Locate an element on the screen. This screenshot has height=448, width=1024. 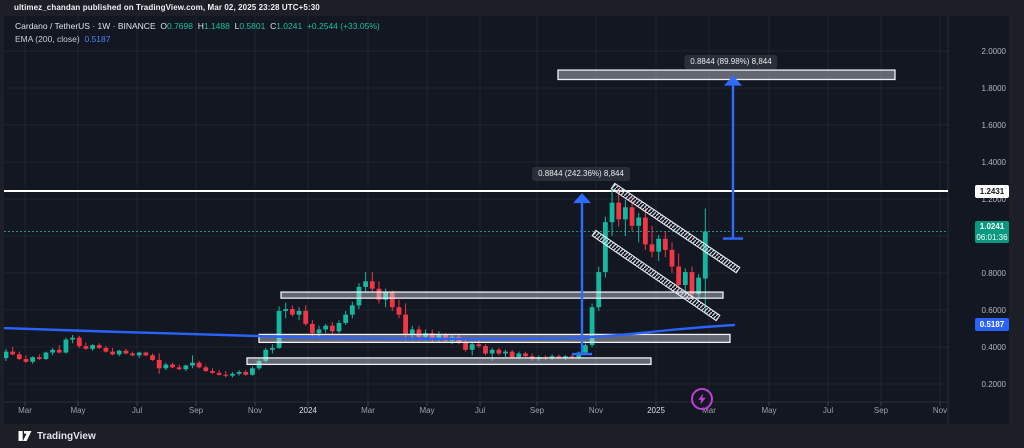
footer-bar: TradingView is located at coordinates (512, 436).